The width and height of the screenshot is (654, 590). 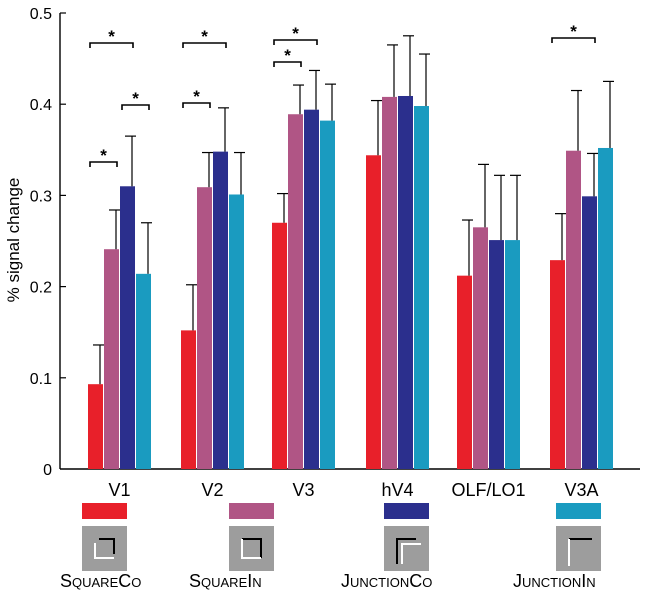 What do you see at coordinates (41, 196) in the screenshot?
I see `y-tick-label: 0.3` at bounding box center [41, 196].